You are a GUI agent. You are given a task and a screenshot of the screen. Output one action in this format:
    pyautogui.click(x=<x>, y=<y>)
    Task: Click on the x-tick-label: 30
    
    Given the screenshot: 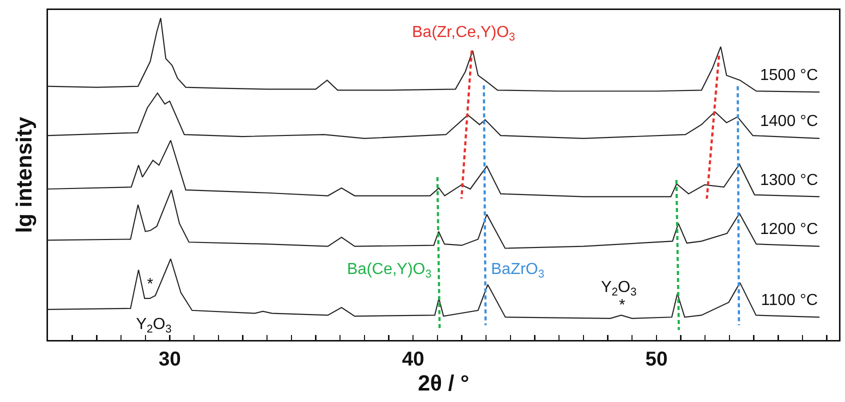 What is the action you would take?
    pyautogui.click(x=169, y=359)
    